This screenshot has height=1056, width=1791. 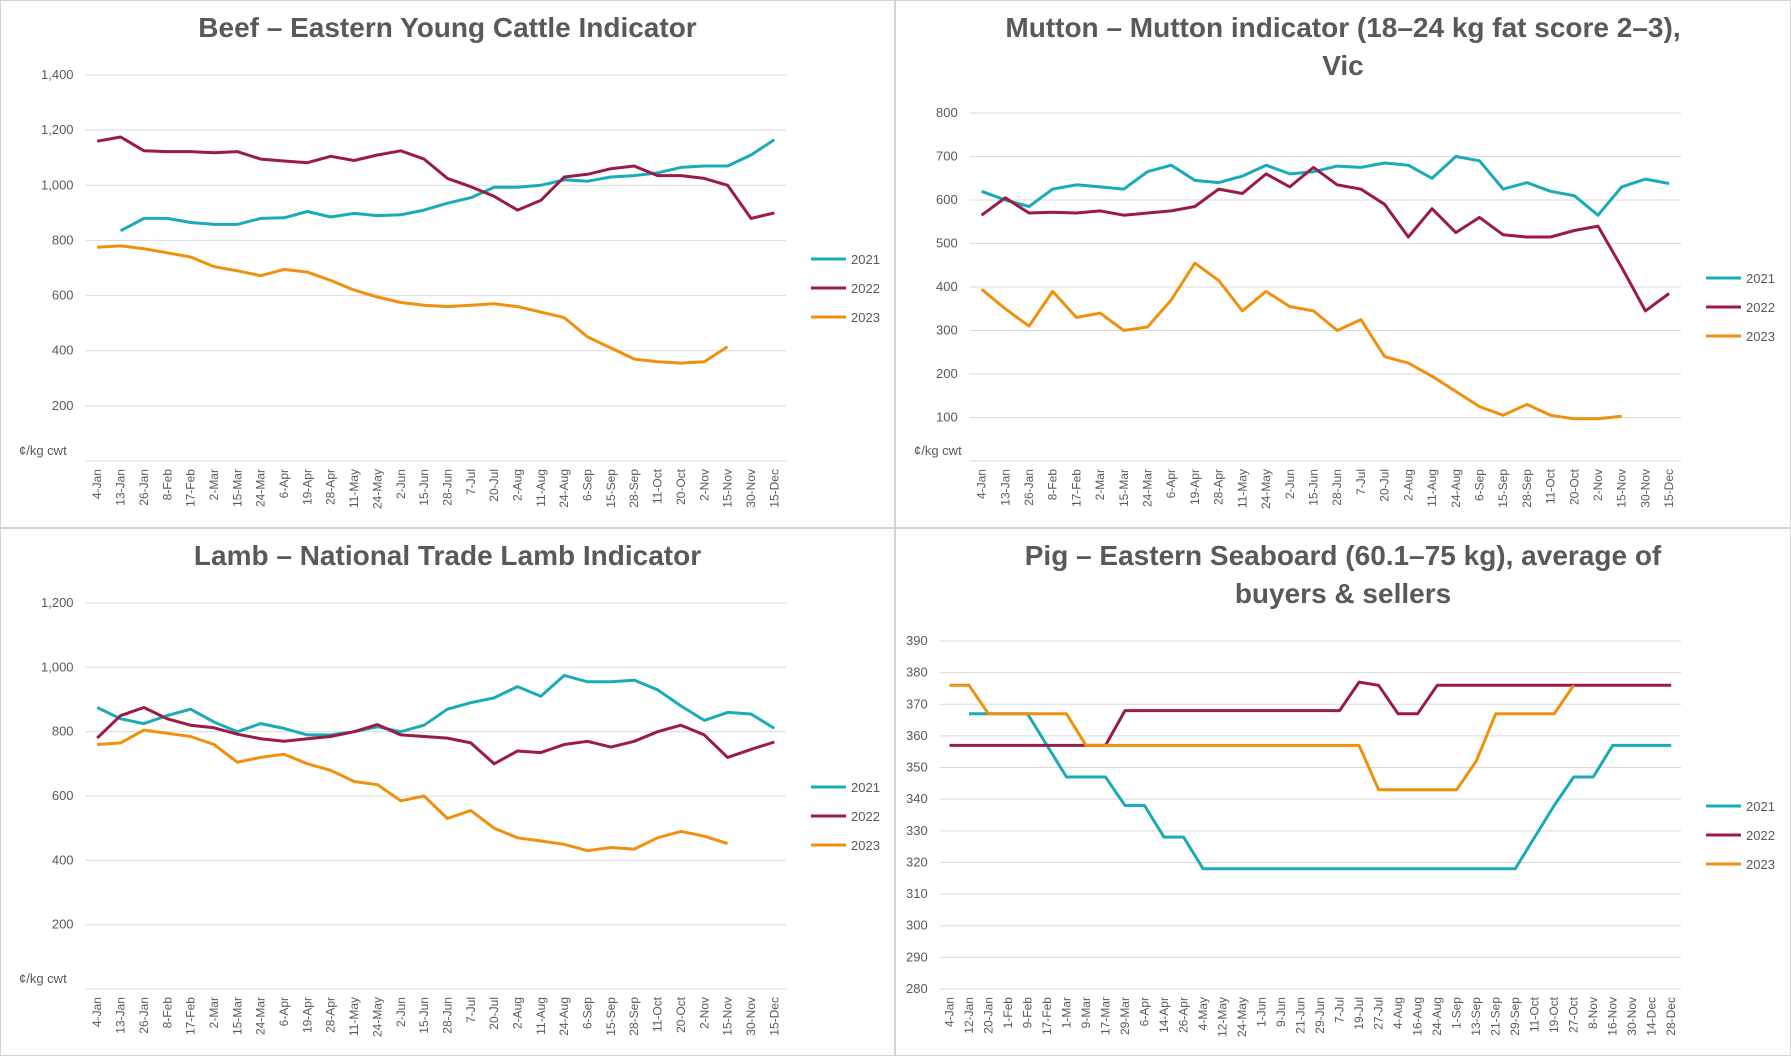 I want to click on y-tick-label: 600, so click(x=63, y=795).